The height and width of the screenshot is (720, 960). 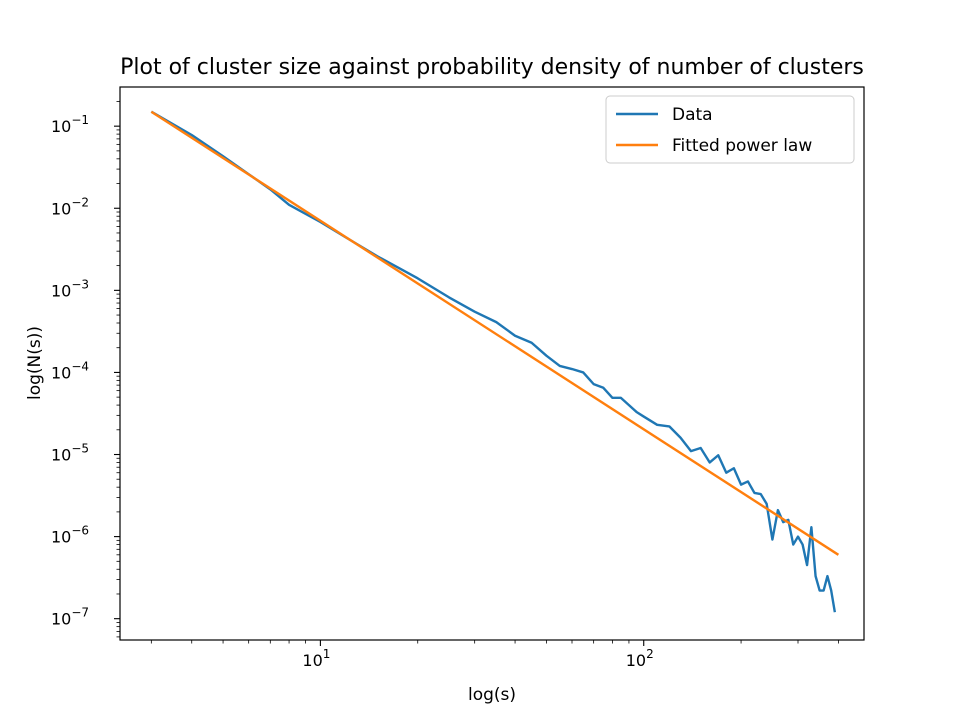 What do you see at coordinates (492, 695) in the screenshot?
I see `x-axis-label: log(s)` at bounding box center [492, 695].